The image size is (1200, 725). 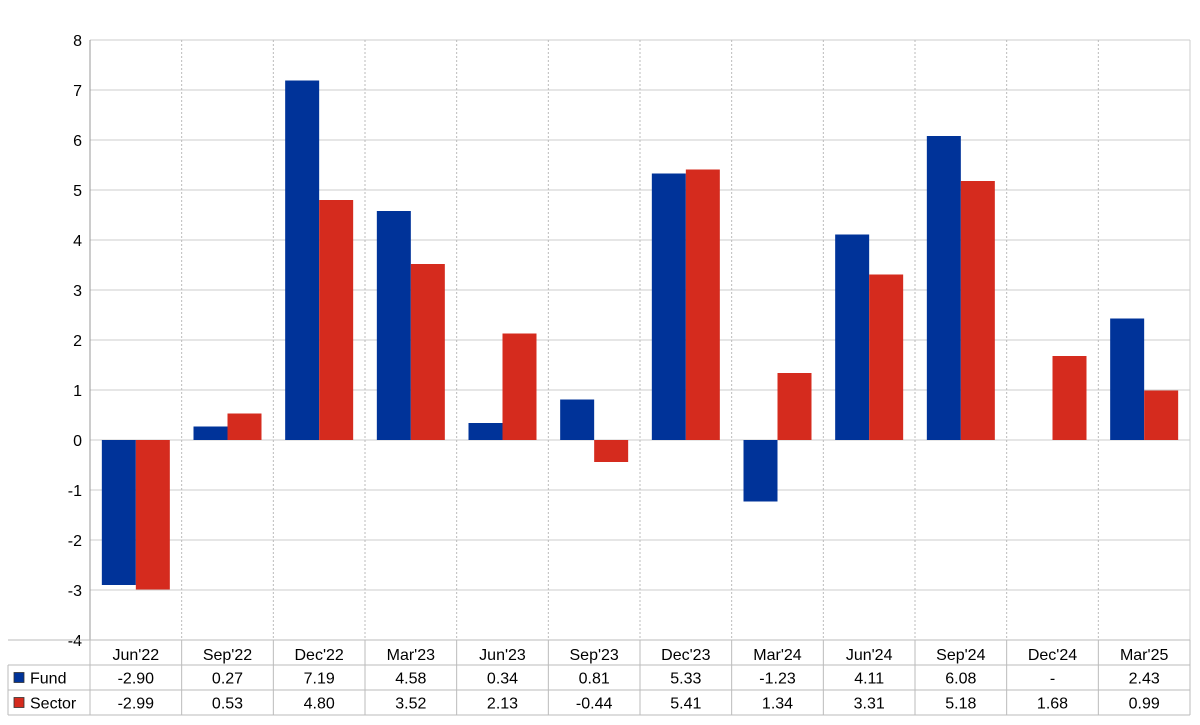 What do you see at coordinates (777, 655) in the screenshot?
I see `x-category-label: Mar'24` at bounding box center [777, 655].